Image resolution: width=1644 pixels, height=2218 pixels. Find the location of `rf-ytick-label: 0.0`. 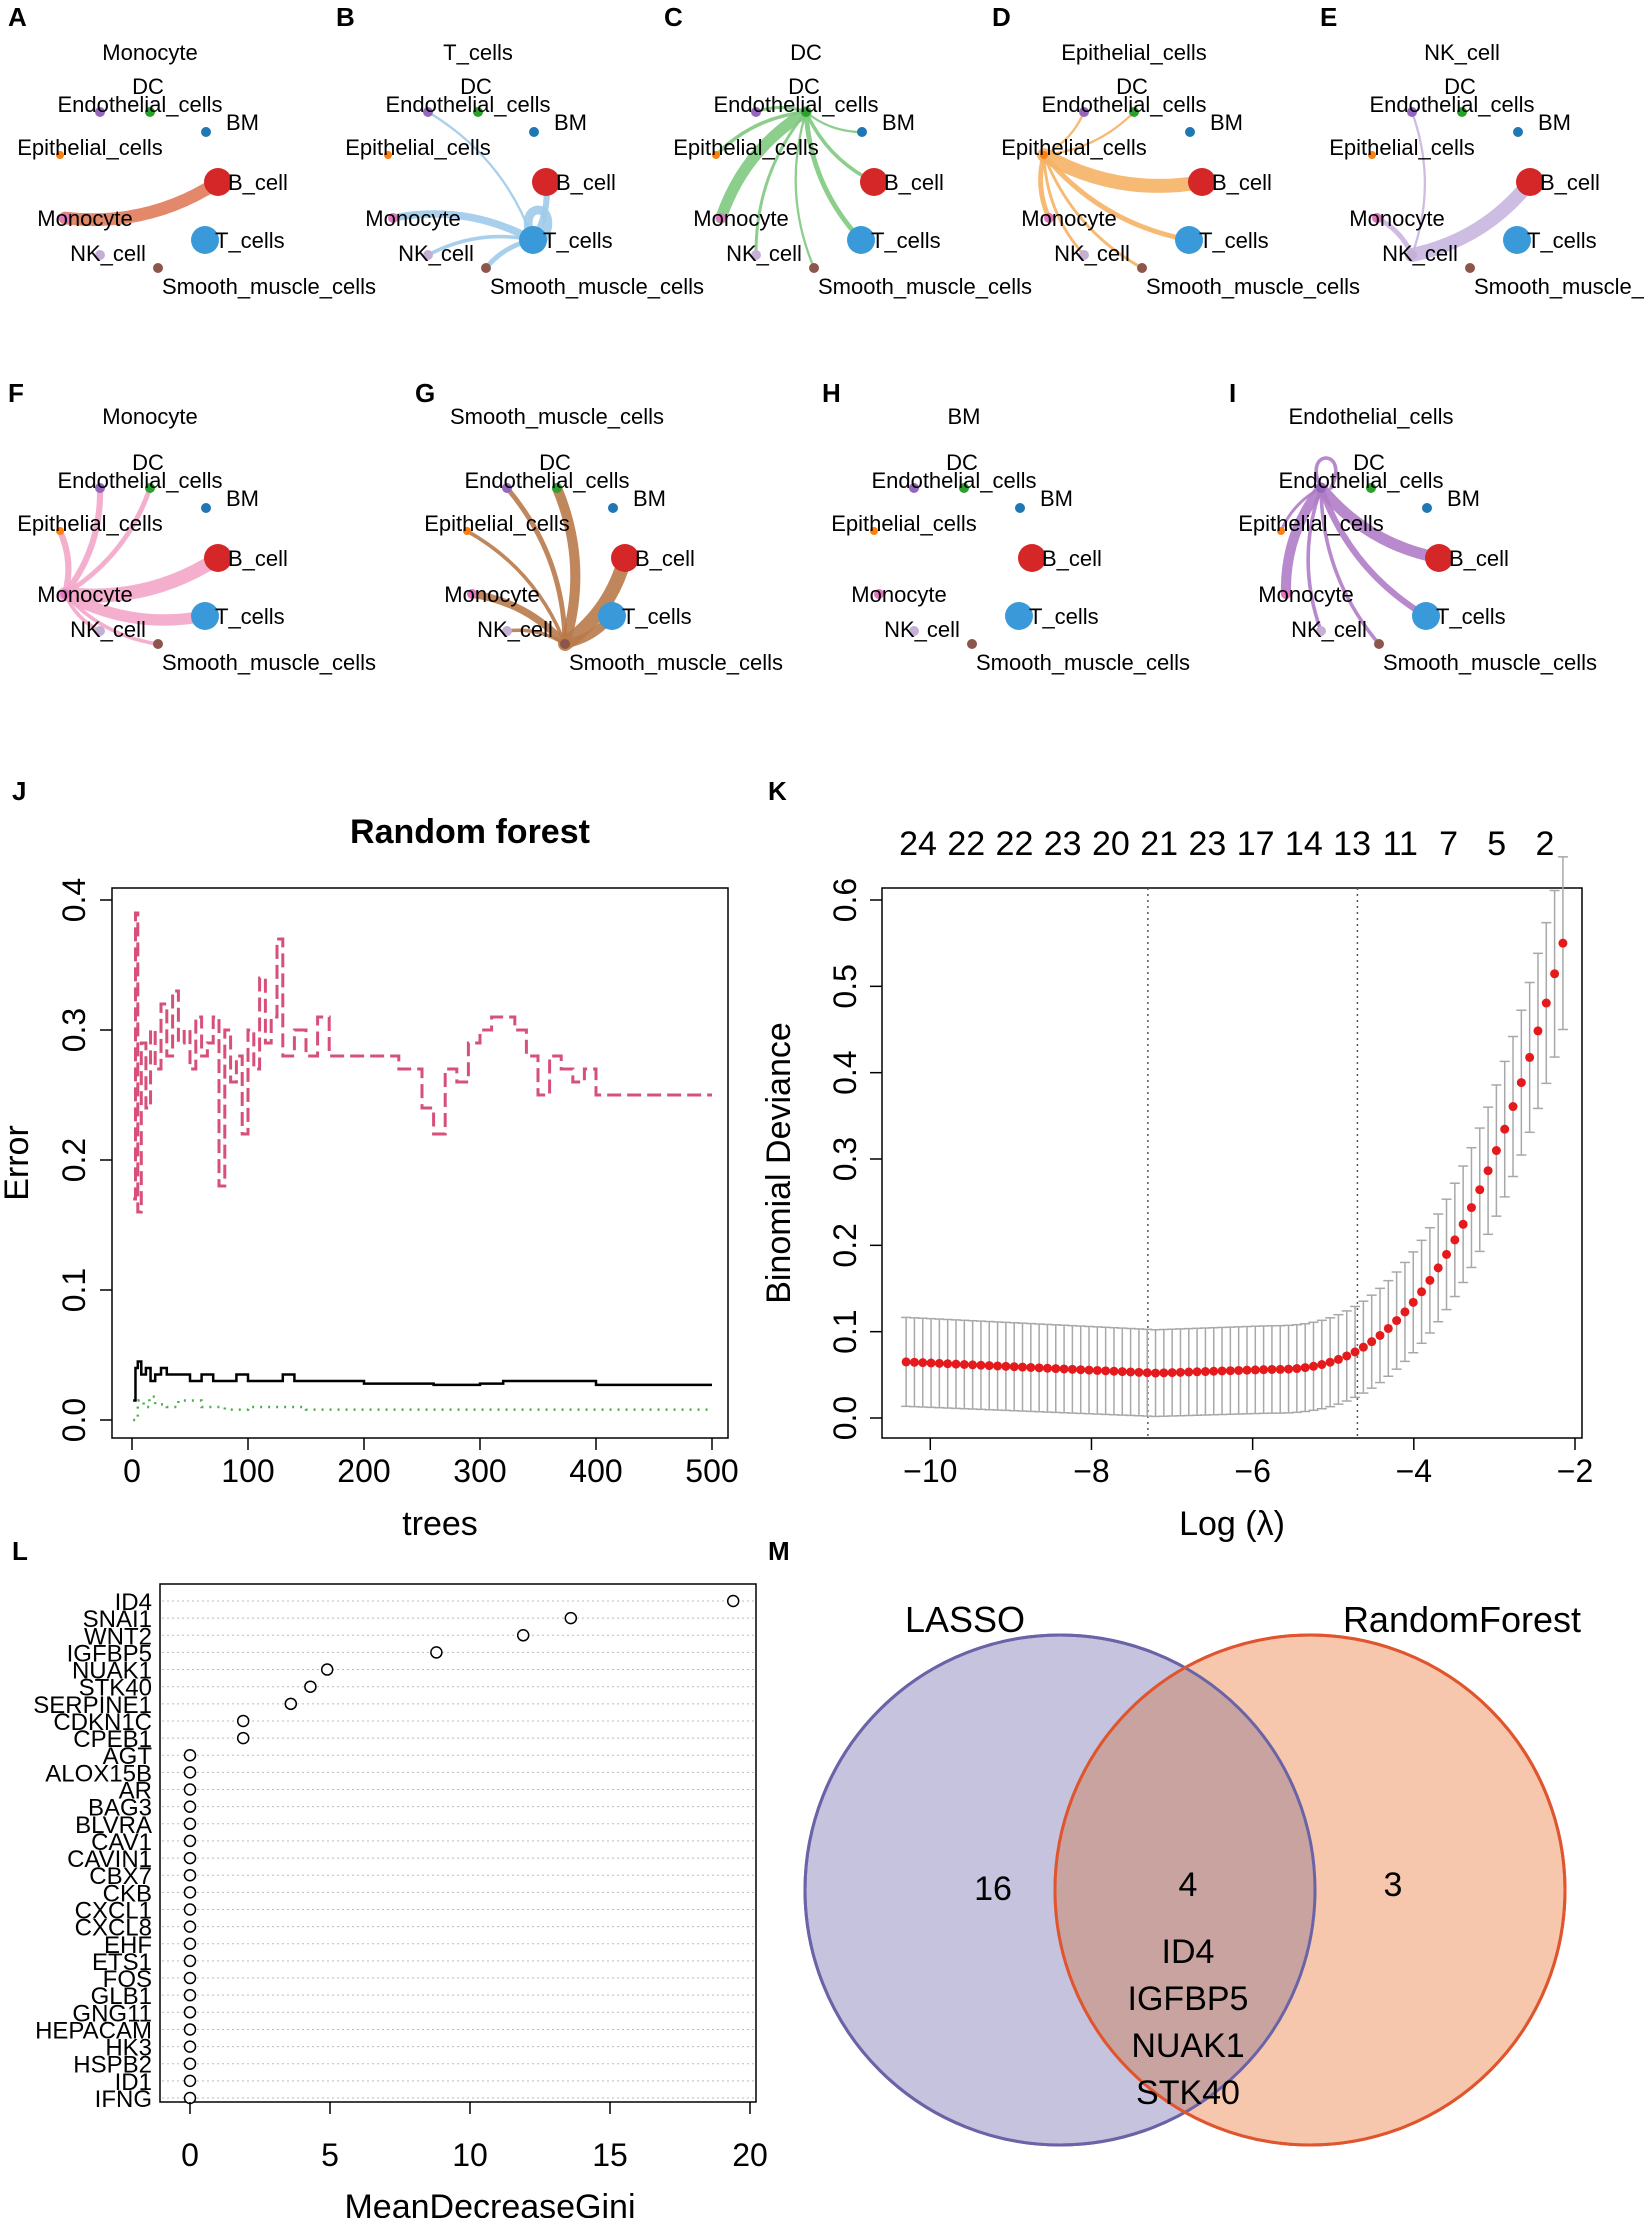

rf-ytick-label: 0.0 is located at coordinates (74, 1420).